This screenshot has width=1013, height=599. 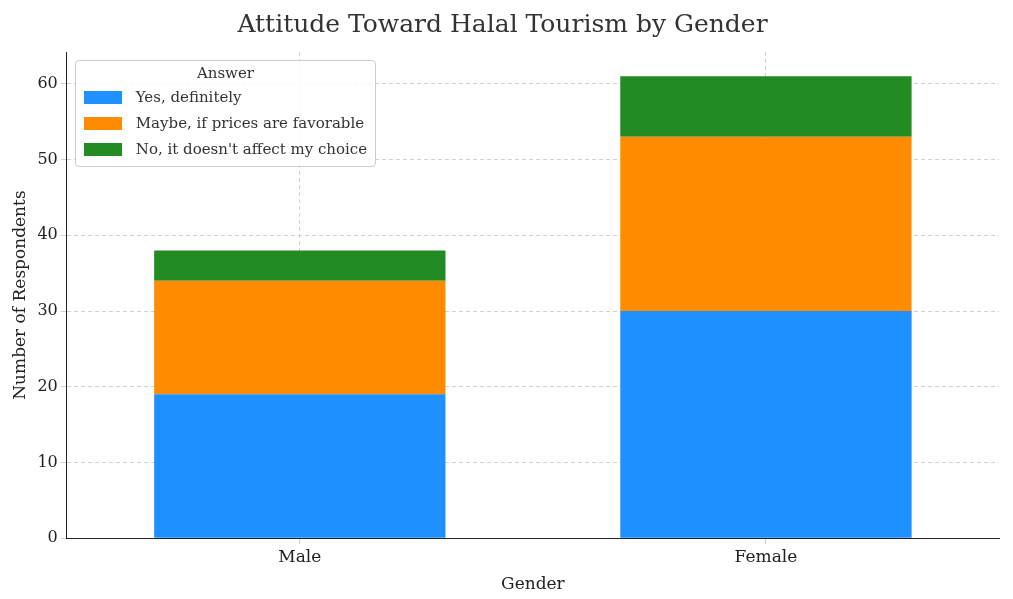 I want to click on y-tick-label: 30, so click(x=47, y=310).